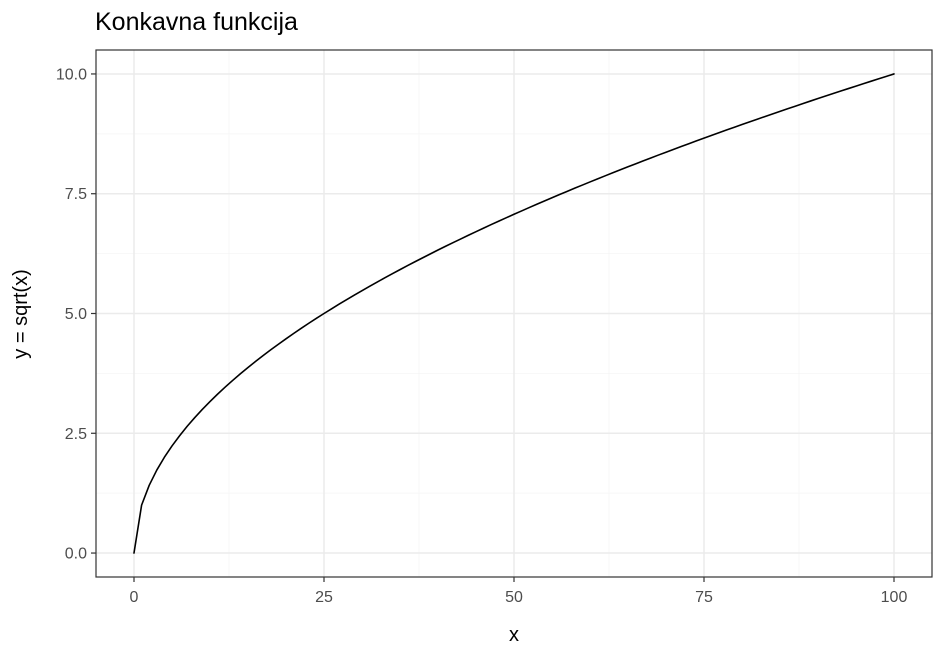 This screenshot has width=937, height=646. Describe the element at coordinates (894, 597) in the screenshot. I see `x-tick-label: 100` at that location.